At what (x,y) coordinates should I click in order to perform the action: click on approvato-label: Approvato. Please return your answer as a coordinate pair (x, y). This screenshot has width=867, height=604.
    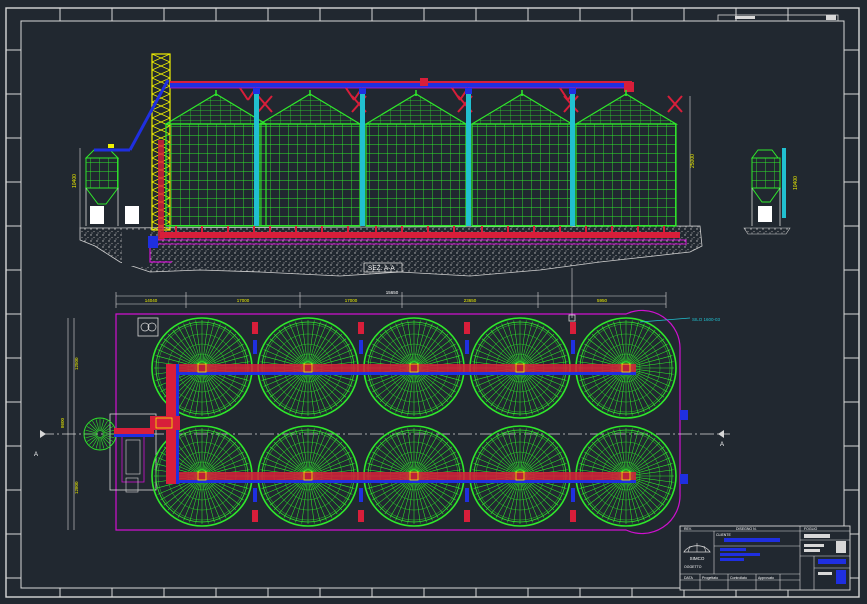
    Looking at the image, I should click on (766, 578).